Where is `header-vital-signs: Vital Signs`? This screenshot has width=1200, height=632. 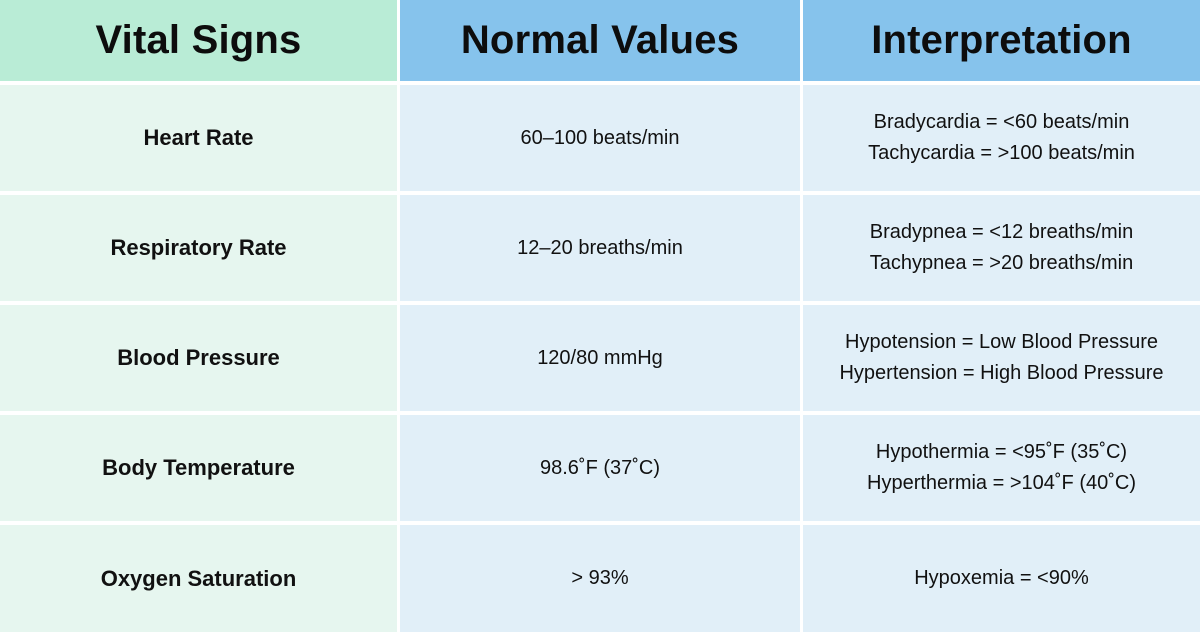
header-vital-signs: Vital Signs is located at coordinates (198, 40).